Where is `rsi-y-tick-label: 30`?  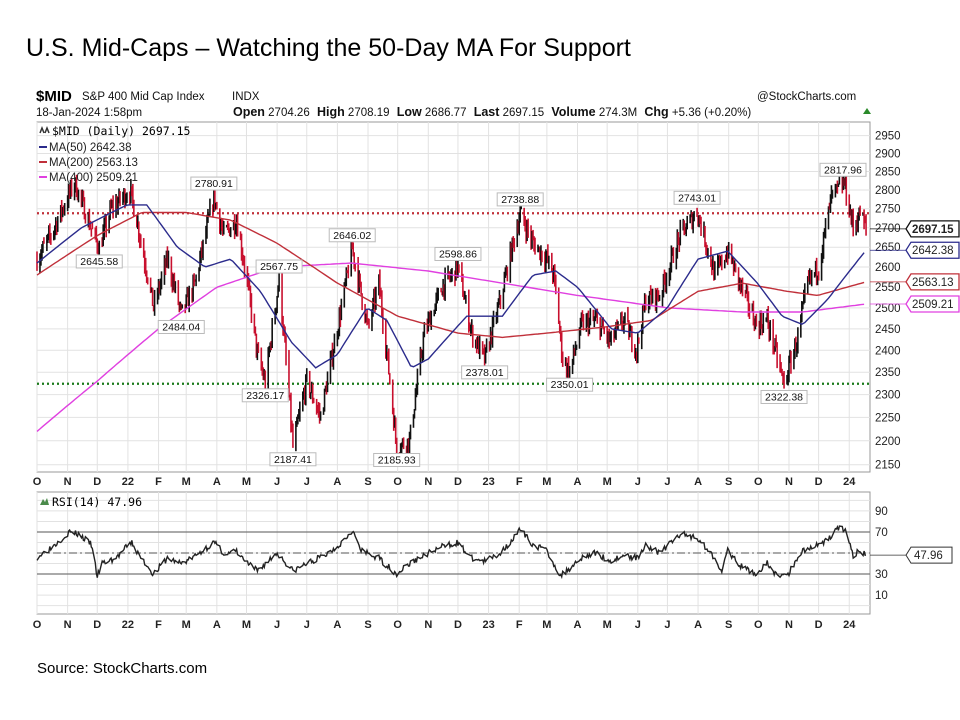 rsi-y-tick-label: 30 is located at coordinates (881, 575).